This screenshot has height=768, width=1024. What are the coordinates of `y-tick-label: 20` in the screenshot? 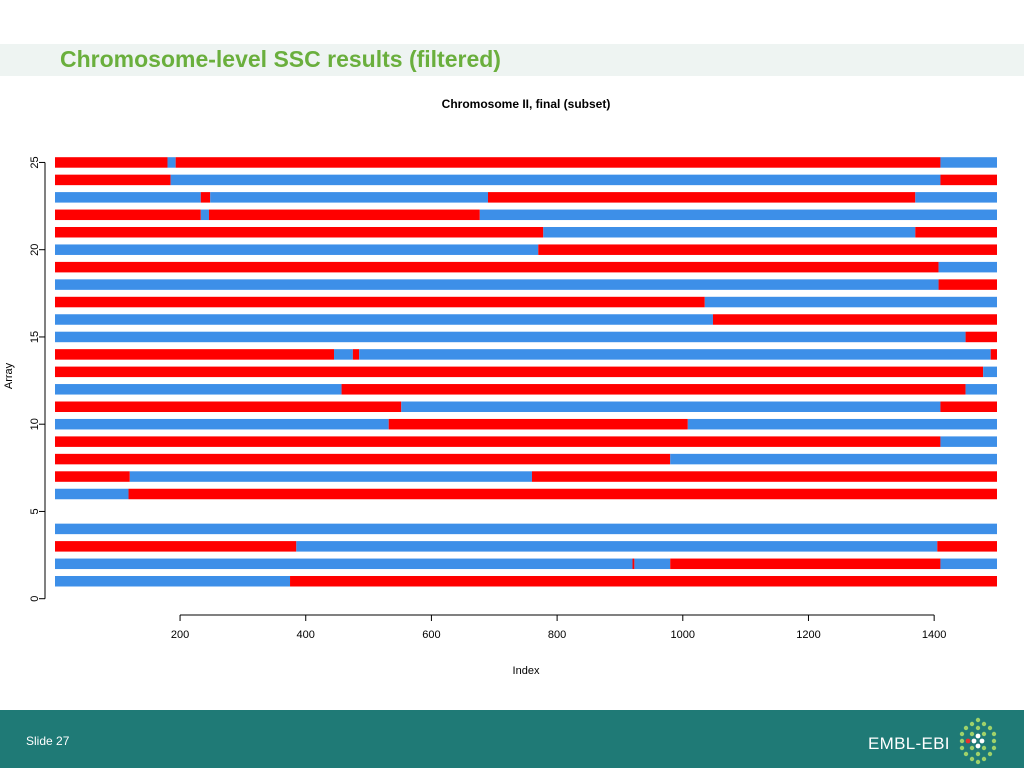 It's located at (35, 250).